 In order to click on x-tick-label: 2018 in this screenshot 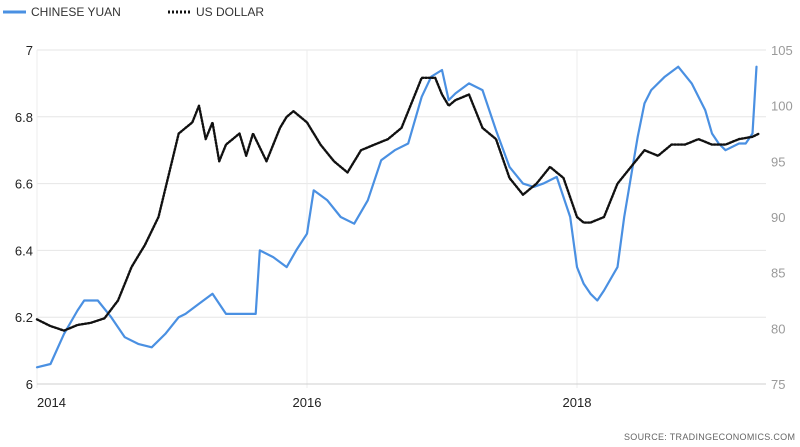, I will do `click(577, 402)`.